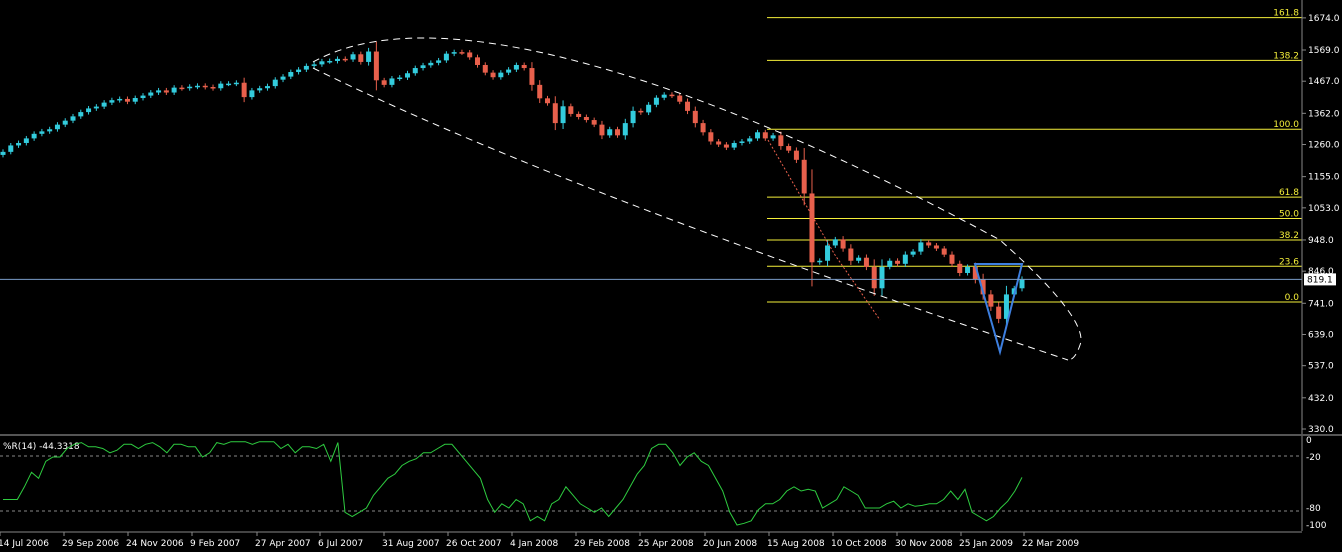 This screenshot has width=1342, height=552. Describe the element at coordinates (155, 544) in the screenshot. I see `time-tick-label: 24 Nov 2006` at that location.